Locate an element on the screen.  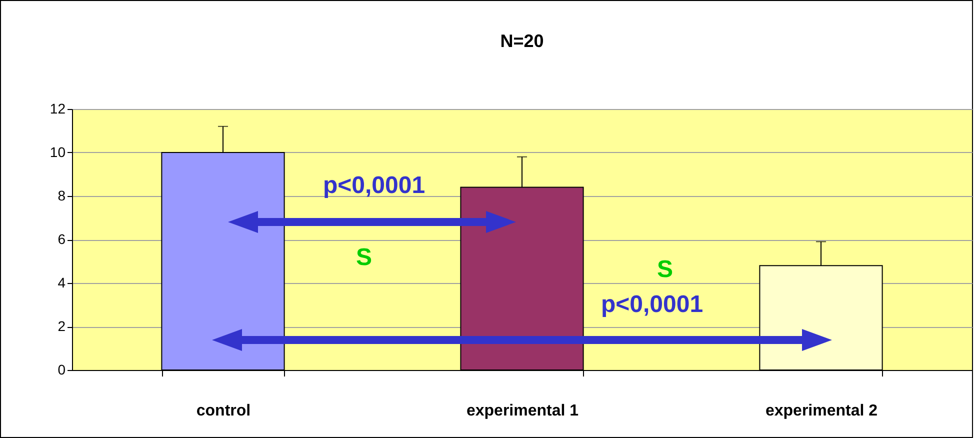
x-tick-label: experimental 2 is located at coordinates (821, 411).